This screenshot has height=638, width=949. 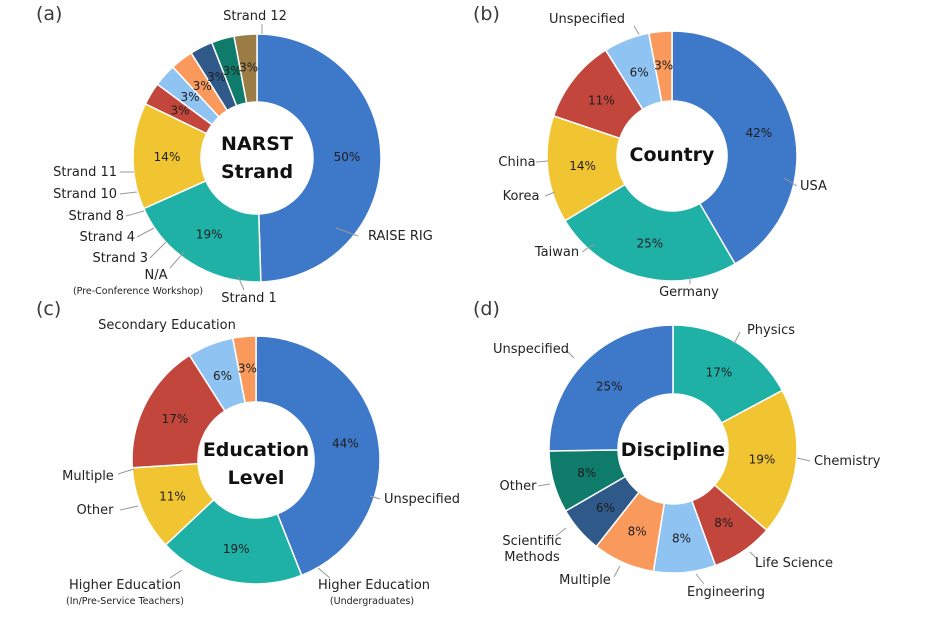 I want to click on pct-label-strand-4: 3%, so click(x=202, y=86).